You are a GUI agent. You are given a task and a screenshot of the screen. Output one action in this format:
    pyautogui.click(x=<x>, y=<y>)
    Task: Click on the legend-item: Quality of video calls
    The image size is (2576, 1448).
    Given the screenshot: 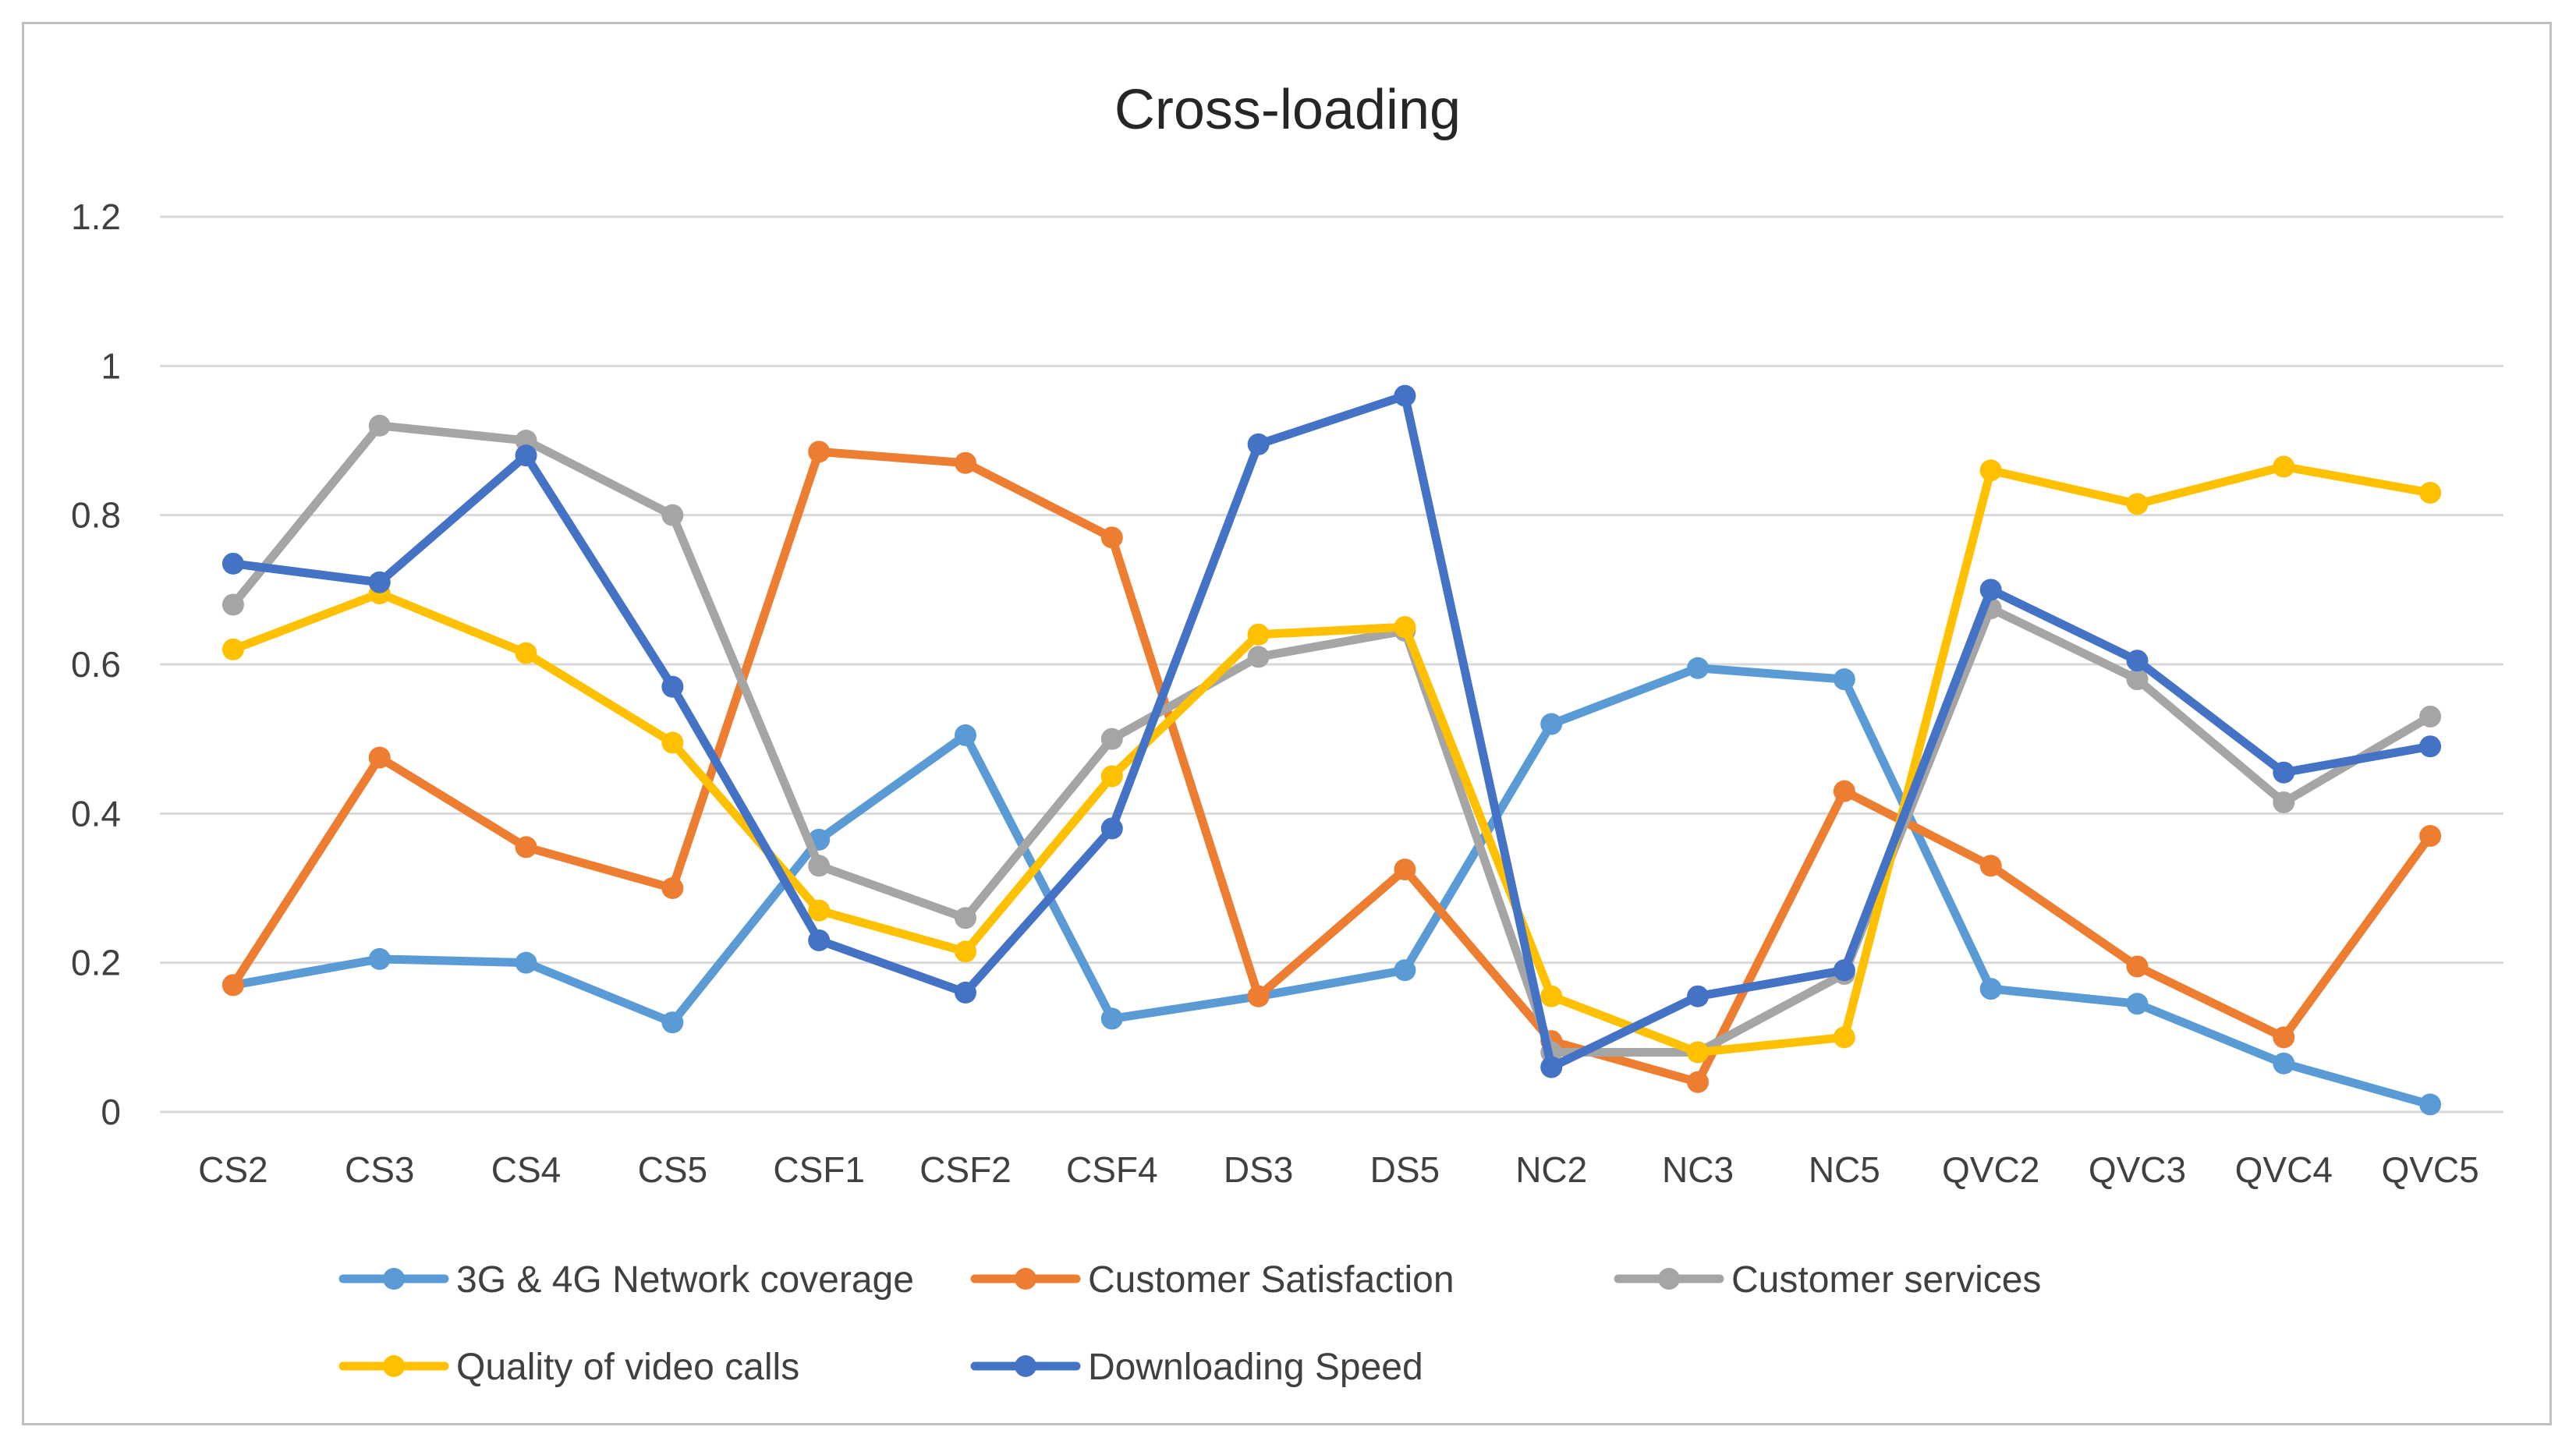 What is the action you would take?
    pyautogui.click(x=568, y=1367)
    